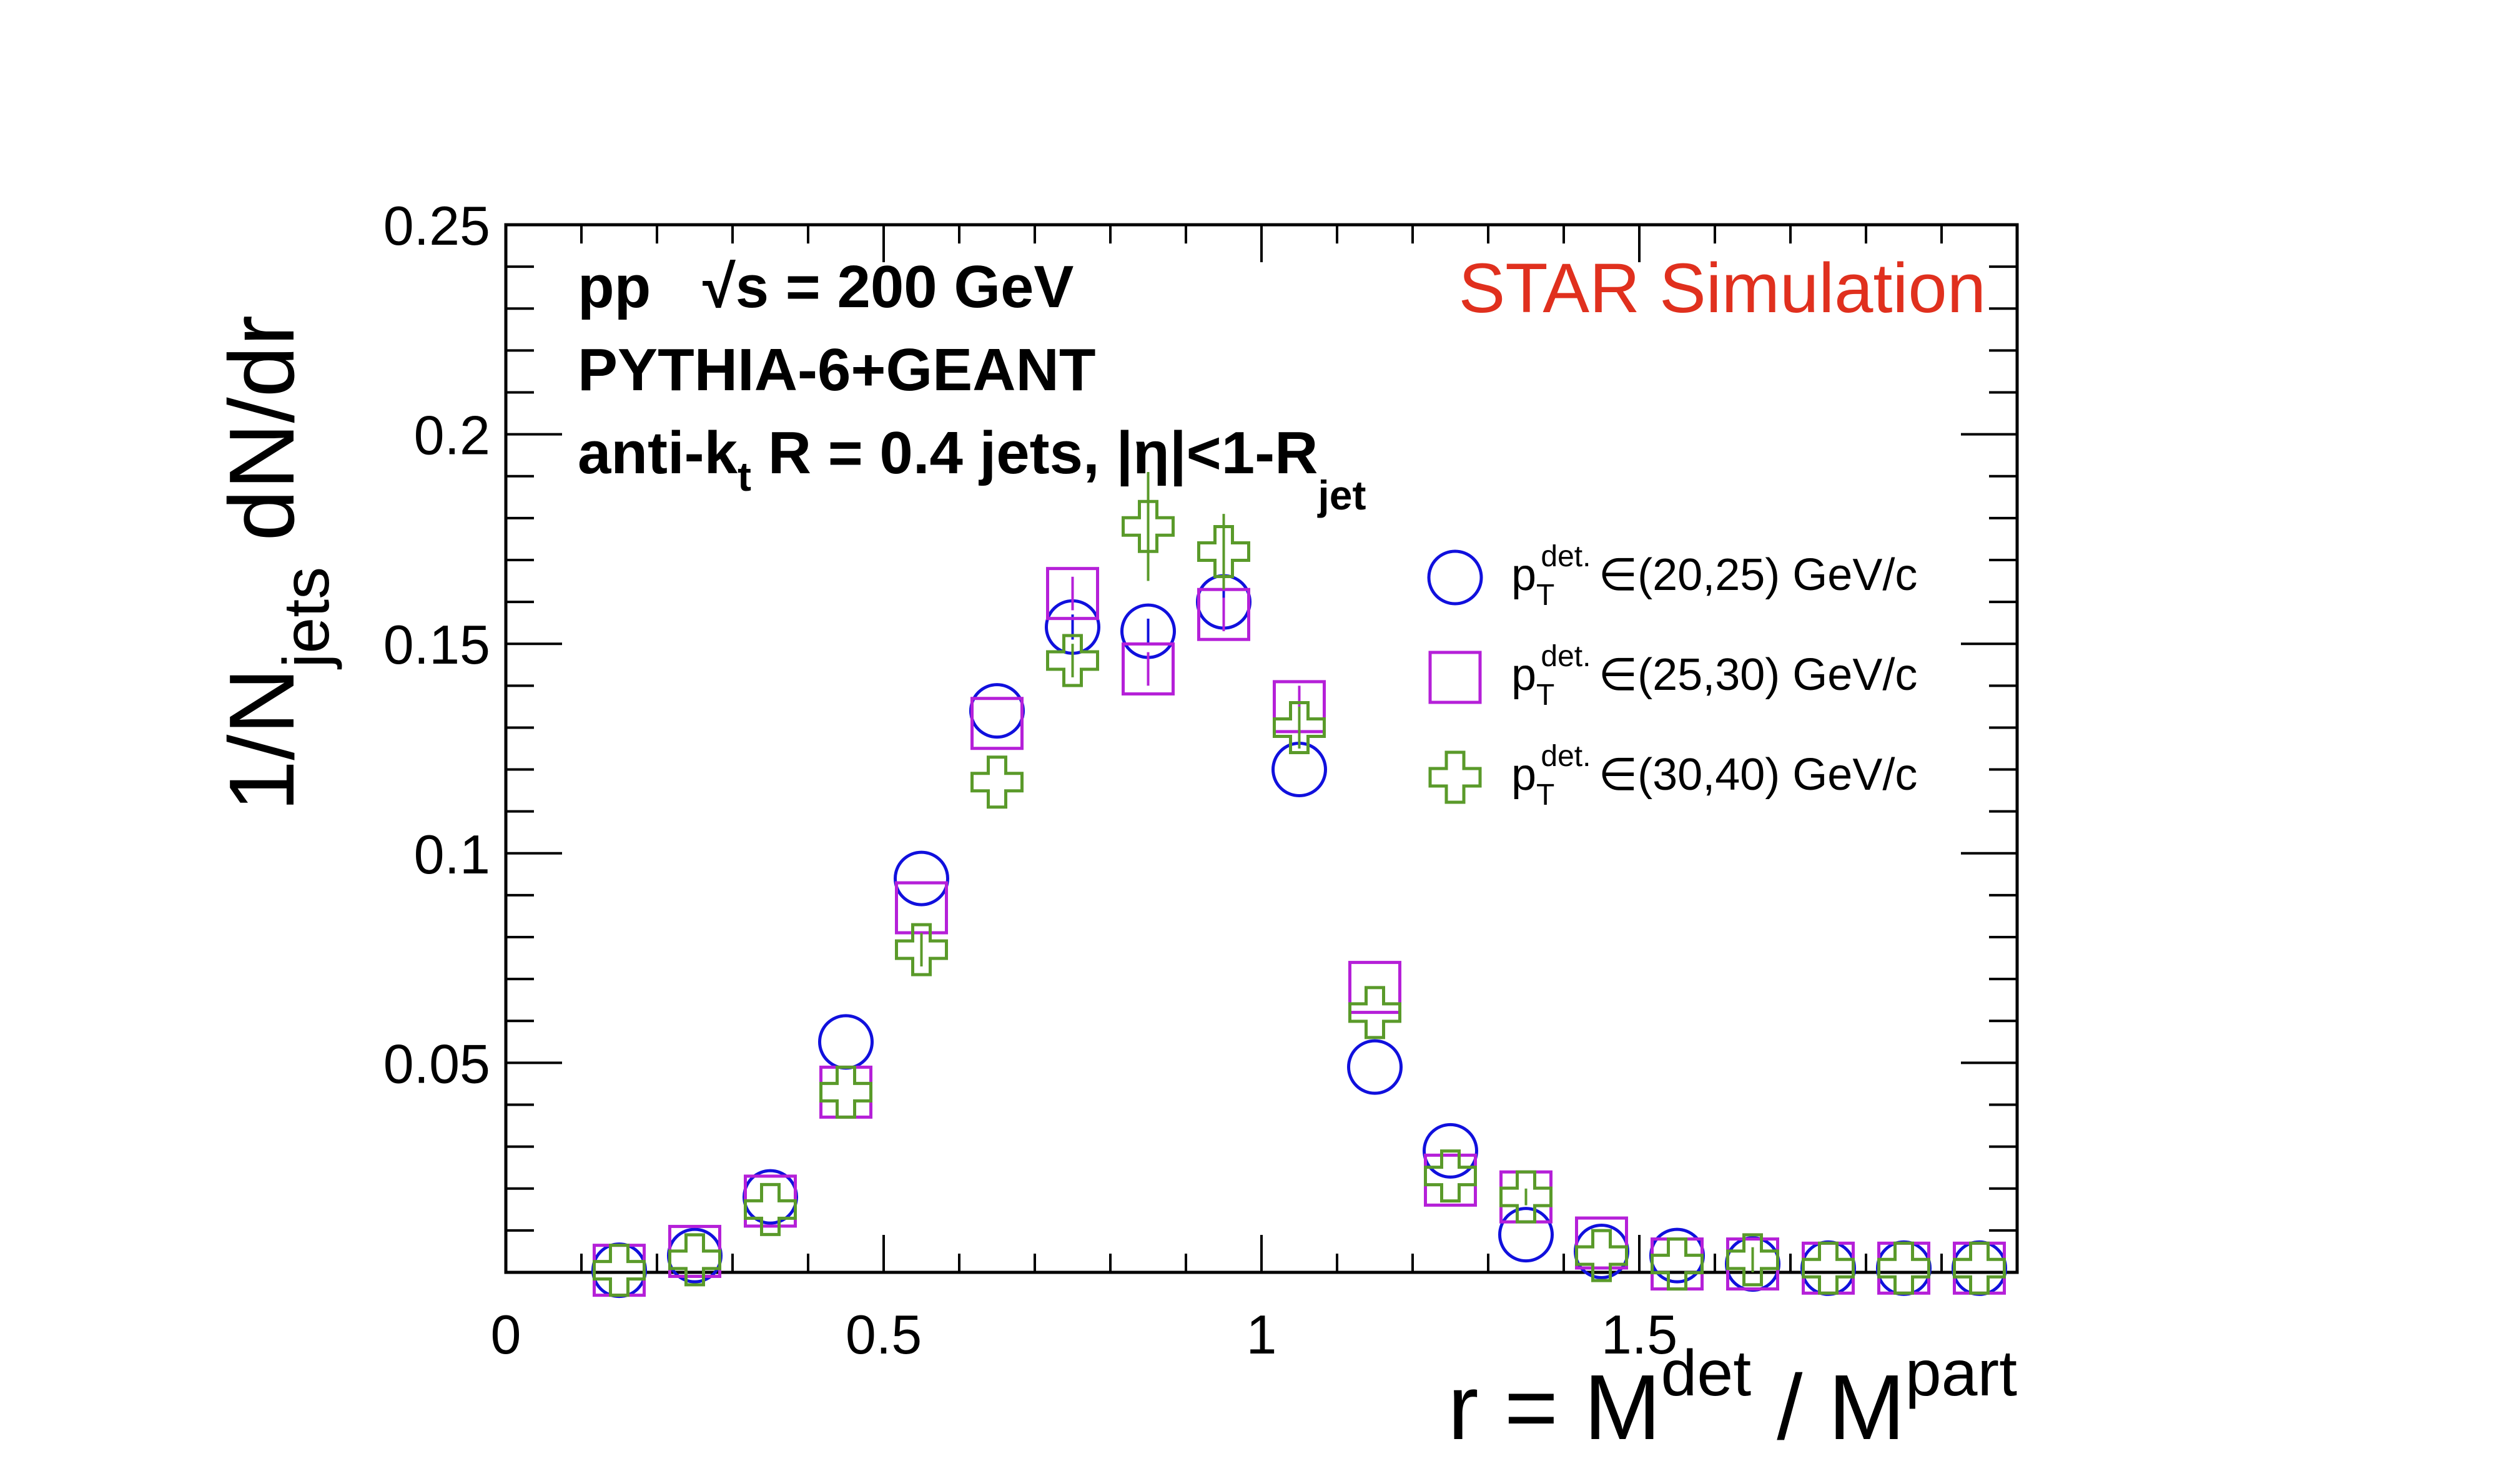 Image resolution: width=2498 pixels, height=1484 pixels. Describe the element at coordinates (1714, 676) in the screenshot. I see `legend-label: pTdet. ∈(25,30) GeV/c` at that location.